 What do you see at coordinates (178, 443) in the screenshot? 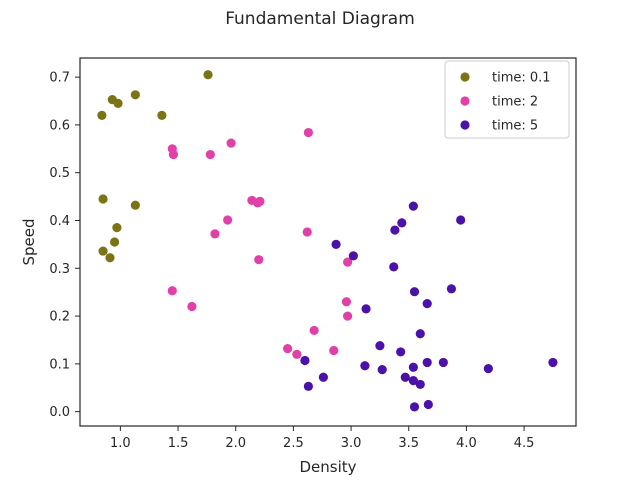
I see `x-tick-label: 1.5` at bounding box center [178, 443].